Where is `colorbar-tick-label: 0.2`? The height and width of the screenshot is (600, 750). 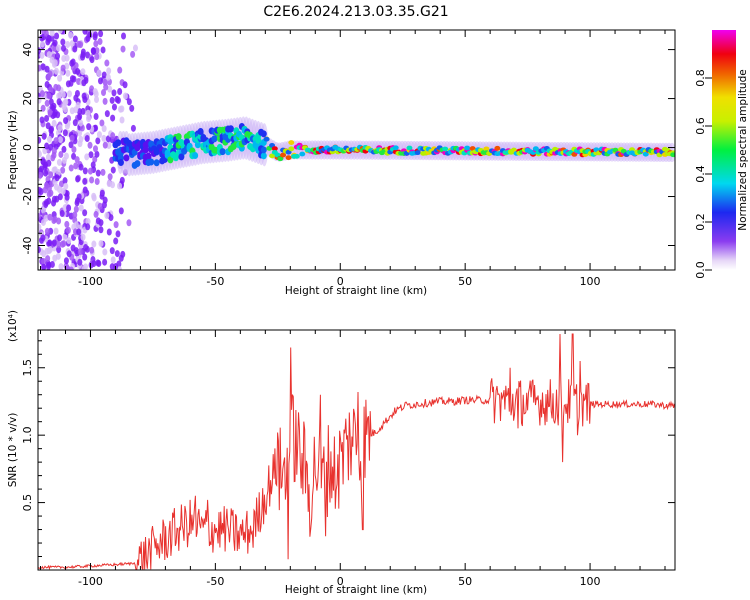 colorbar-tick-label: 0.2 is located at coordinates (700, 222).